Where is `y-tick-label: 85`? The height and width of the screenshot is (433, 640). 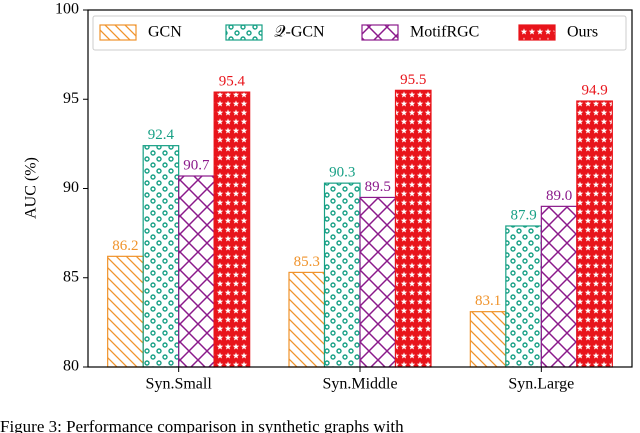 y-tick-label: 85 is located at coordinates (71, 276).